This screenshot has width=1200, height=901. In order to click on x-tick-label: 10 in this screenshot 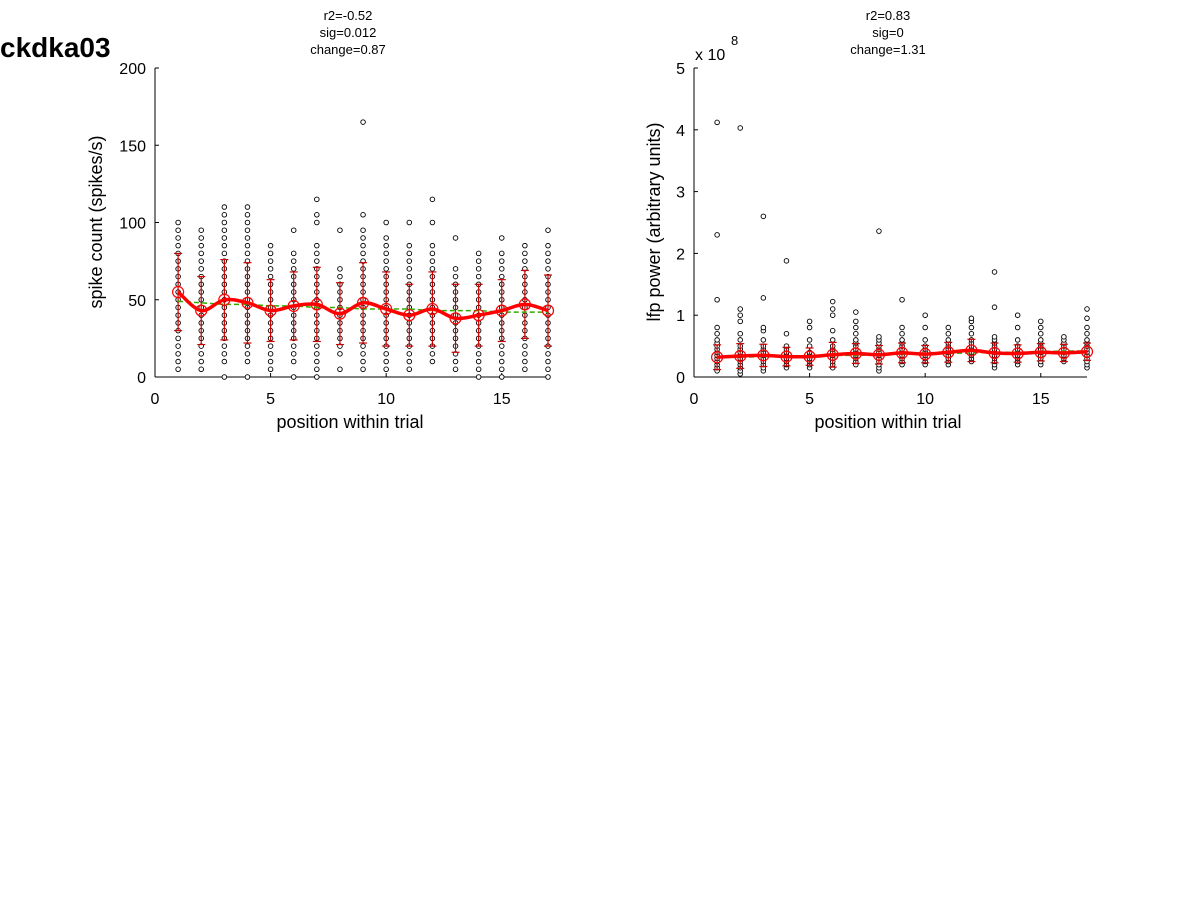, I will do `click(925, 399)`.